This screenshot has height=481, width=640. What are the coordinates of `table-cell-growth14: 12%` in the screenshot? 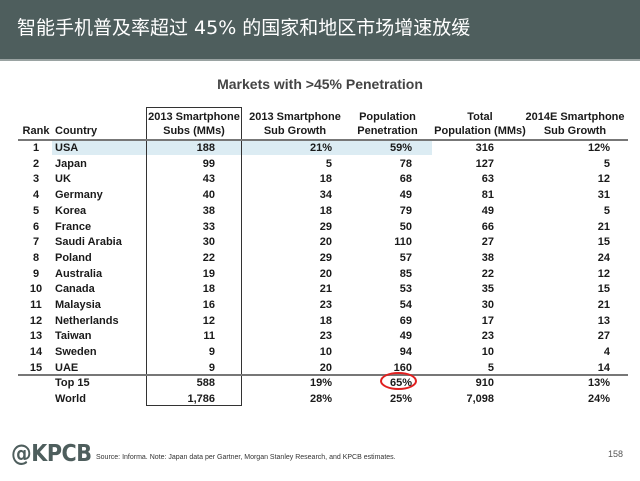 It's located at (598, 148).